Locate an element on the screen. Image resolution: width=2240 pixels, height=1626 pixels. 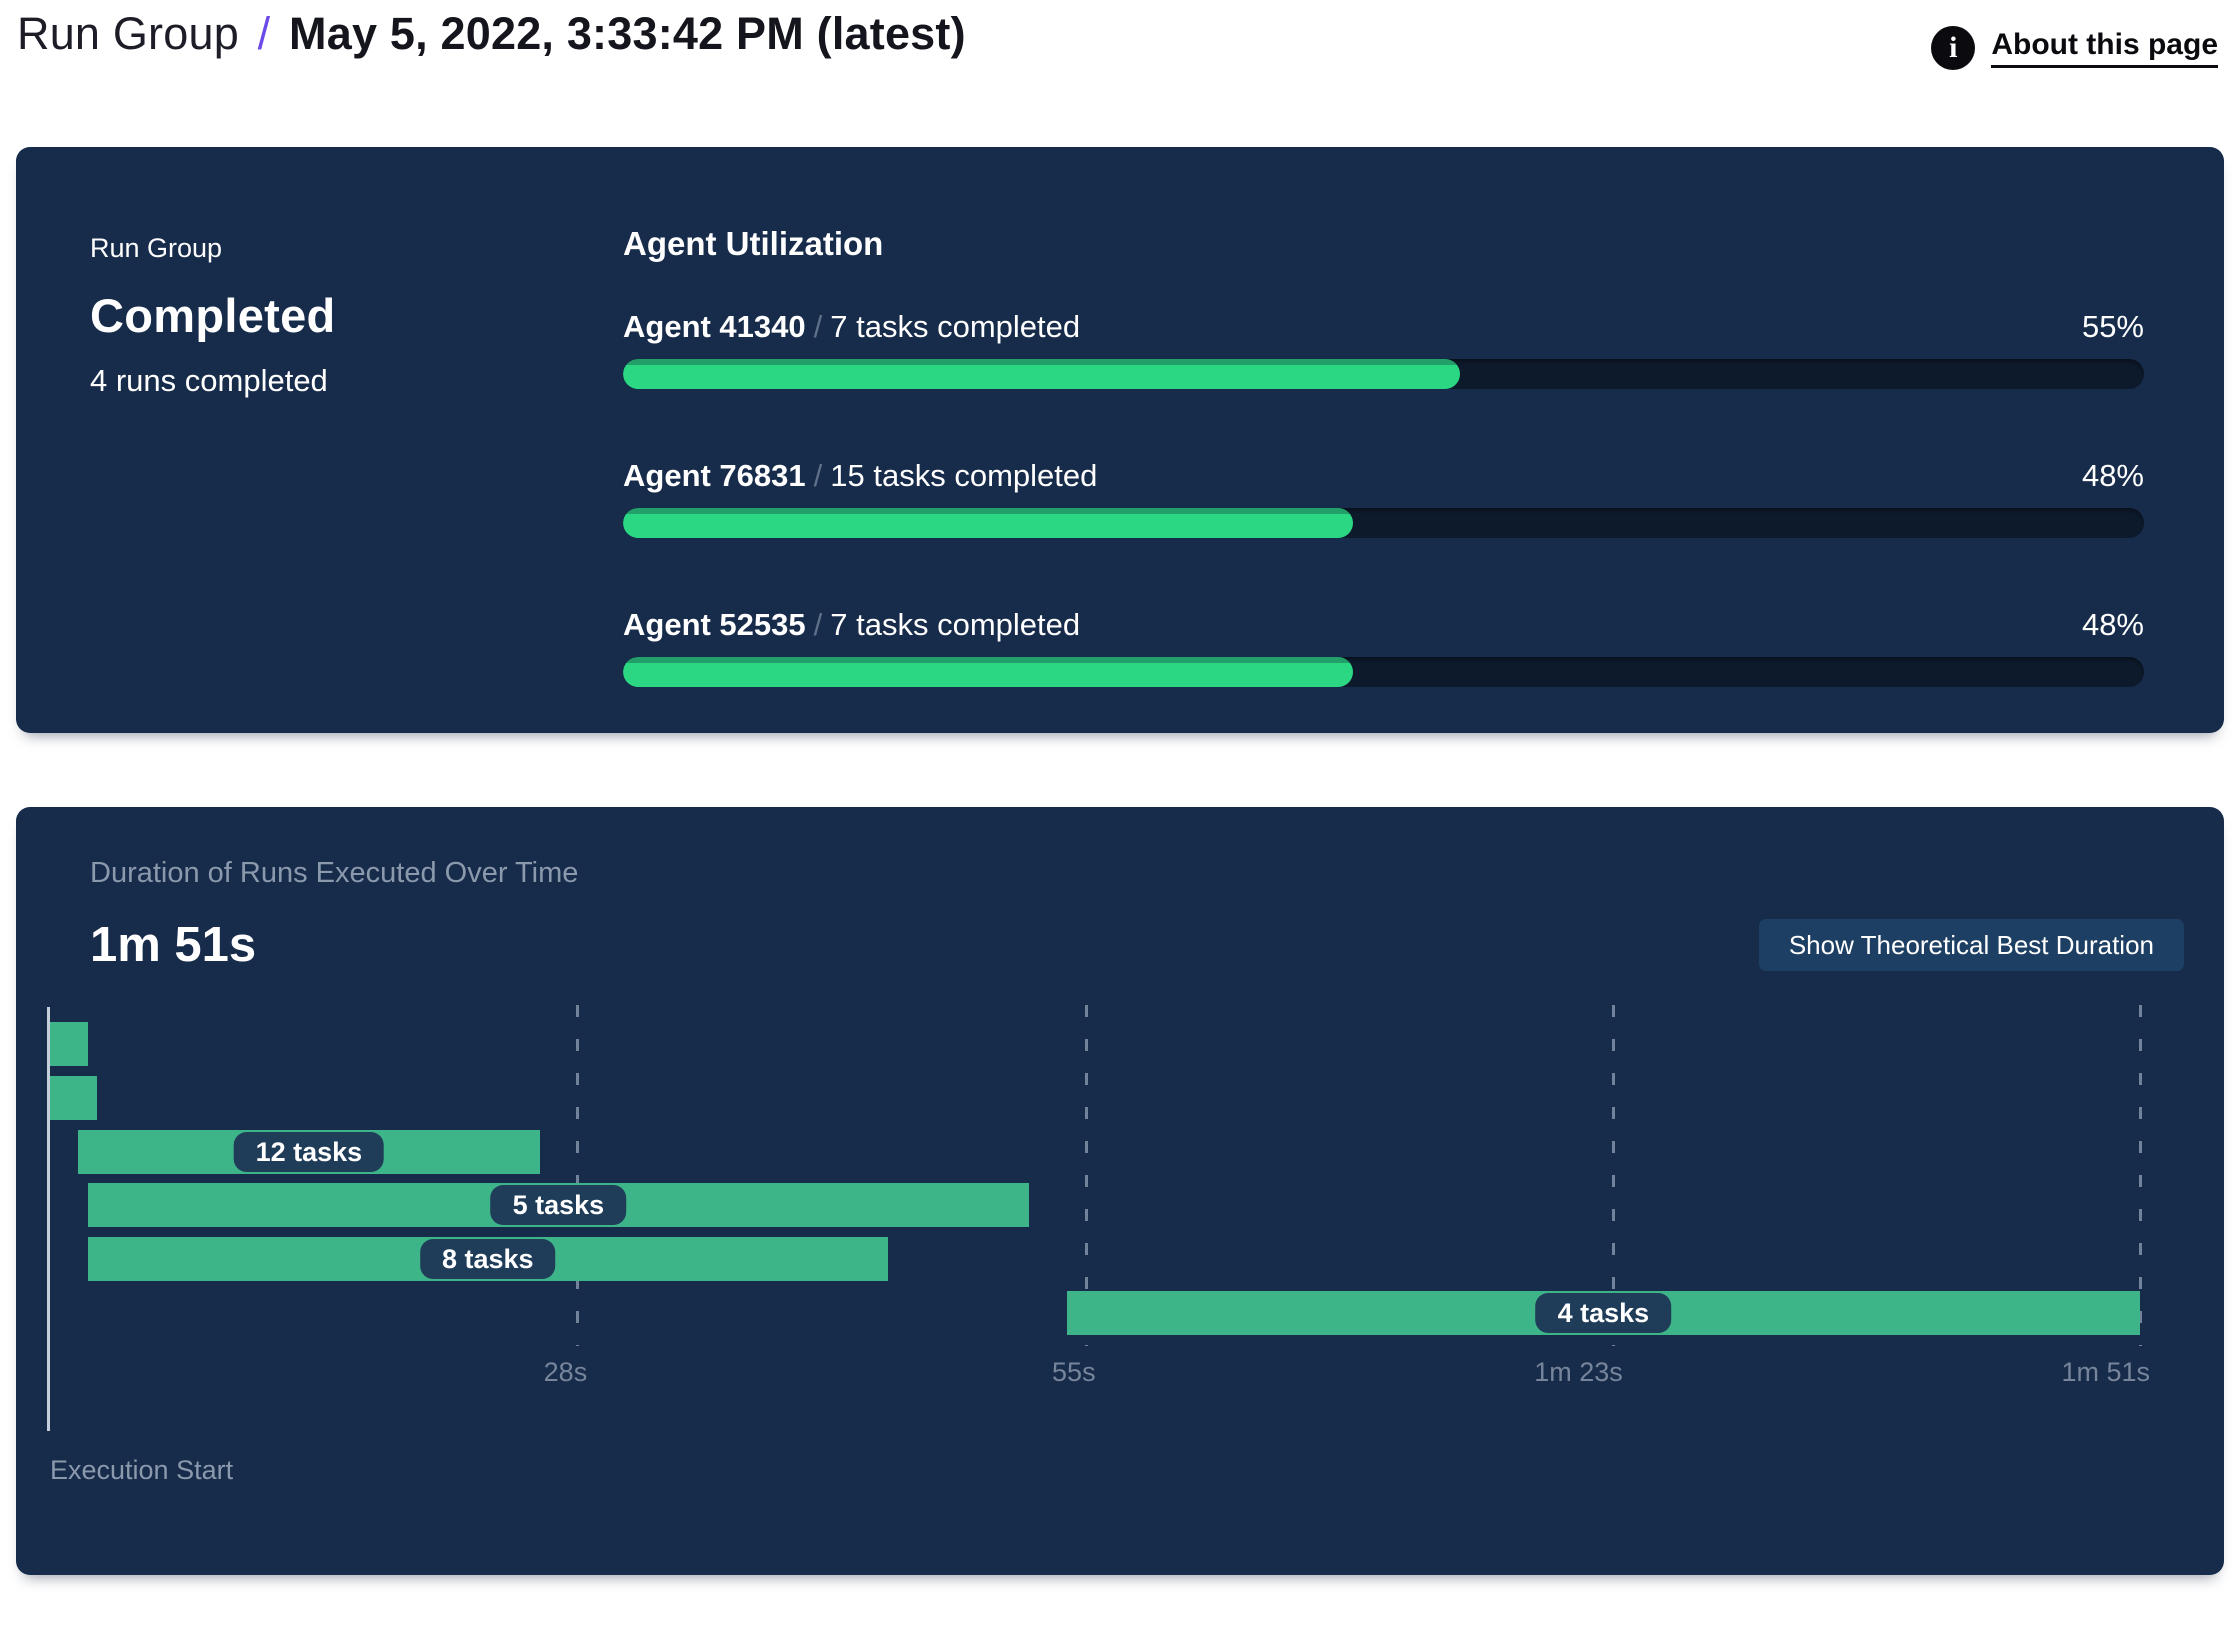
x-tick-label: 28s is located at coordinates (565, 1372).